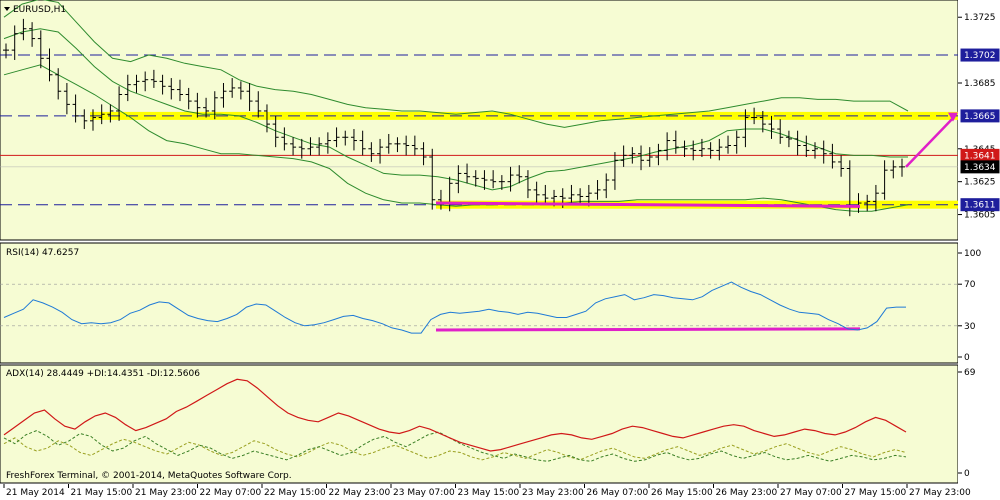 The image size is (1000, 500). Describe the element at coordinates (424, 493) in the screenshot. I see `time-tick-label: 23 May 07:00` at that location.